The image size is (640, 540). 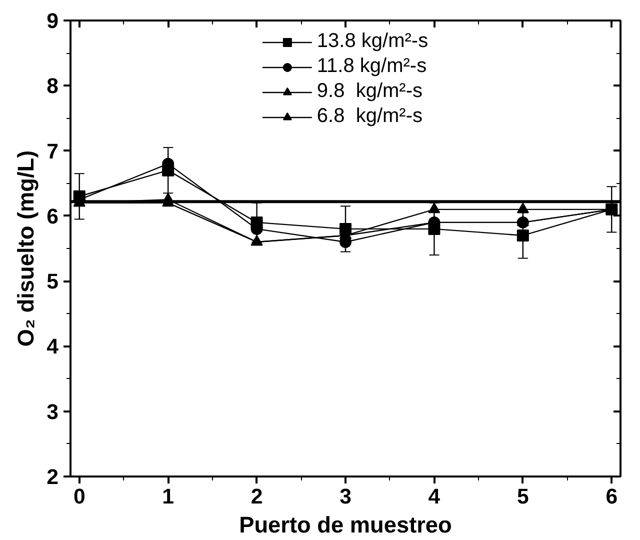 I want to click on legend-label: 9.8 kg/m²-s, so click(x=369, y=91).